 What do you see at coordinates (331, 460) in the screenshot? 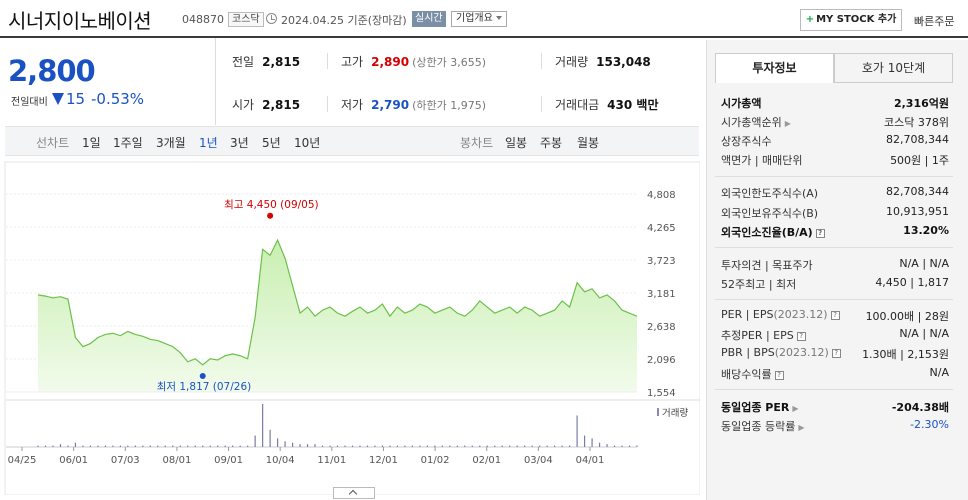
I see `x-tick-label: 11/01` at bounding box center [331, 460].